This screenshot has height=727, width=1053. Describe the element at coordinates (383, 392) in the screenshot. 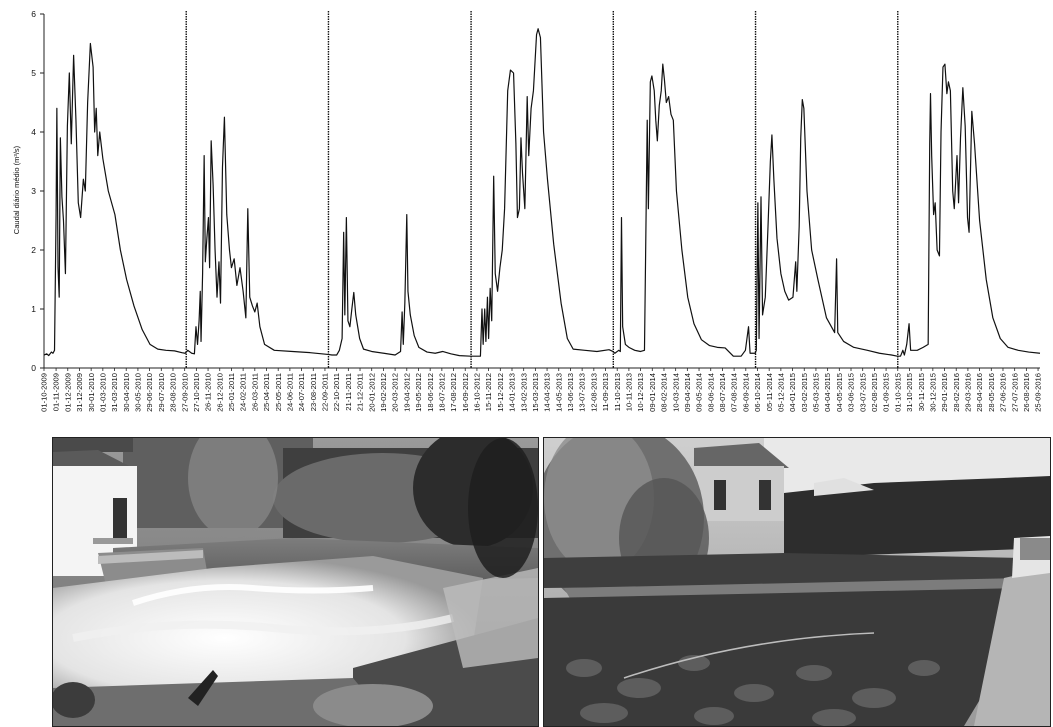

I see `x-tick-label: 19-02-2012` at that location.